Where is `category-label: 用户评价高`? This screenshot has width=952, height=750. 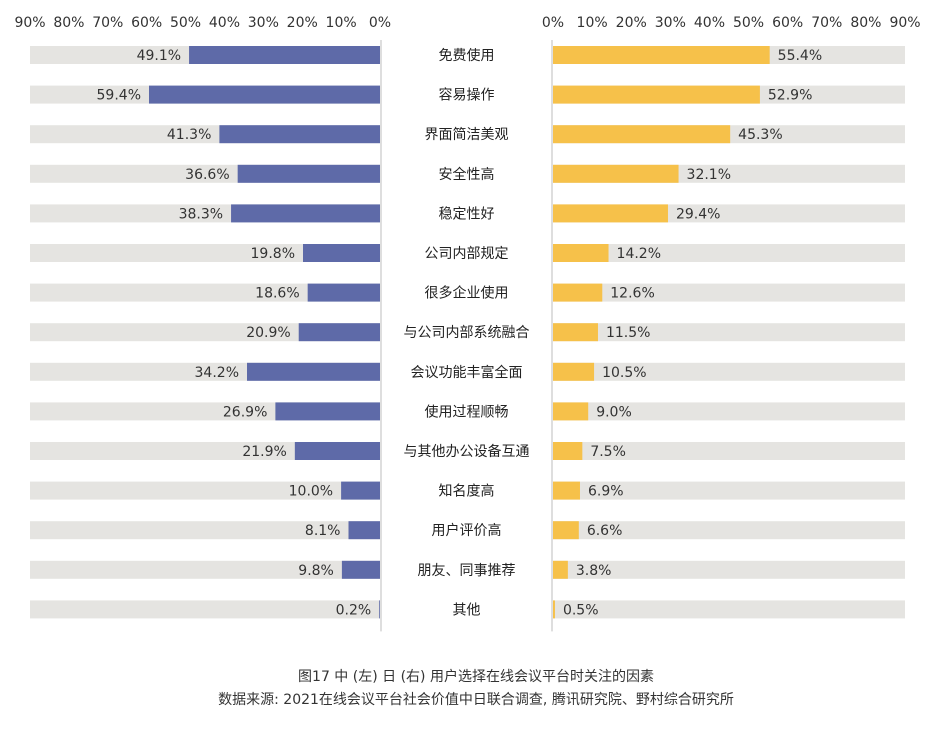 category-label: 用户评价高 is located at coordinates (467, 530).